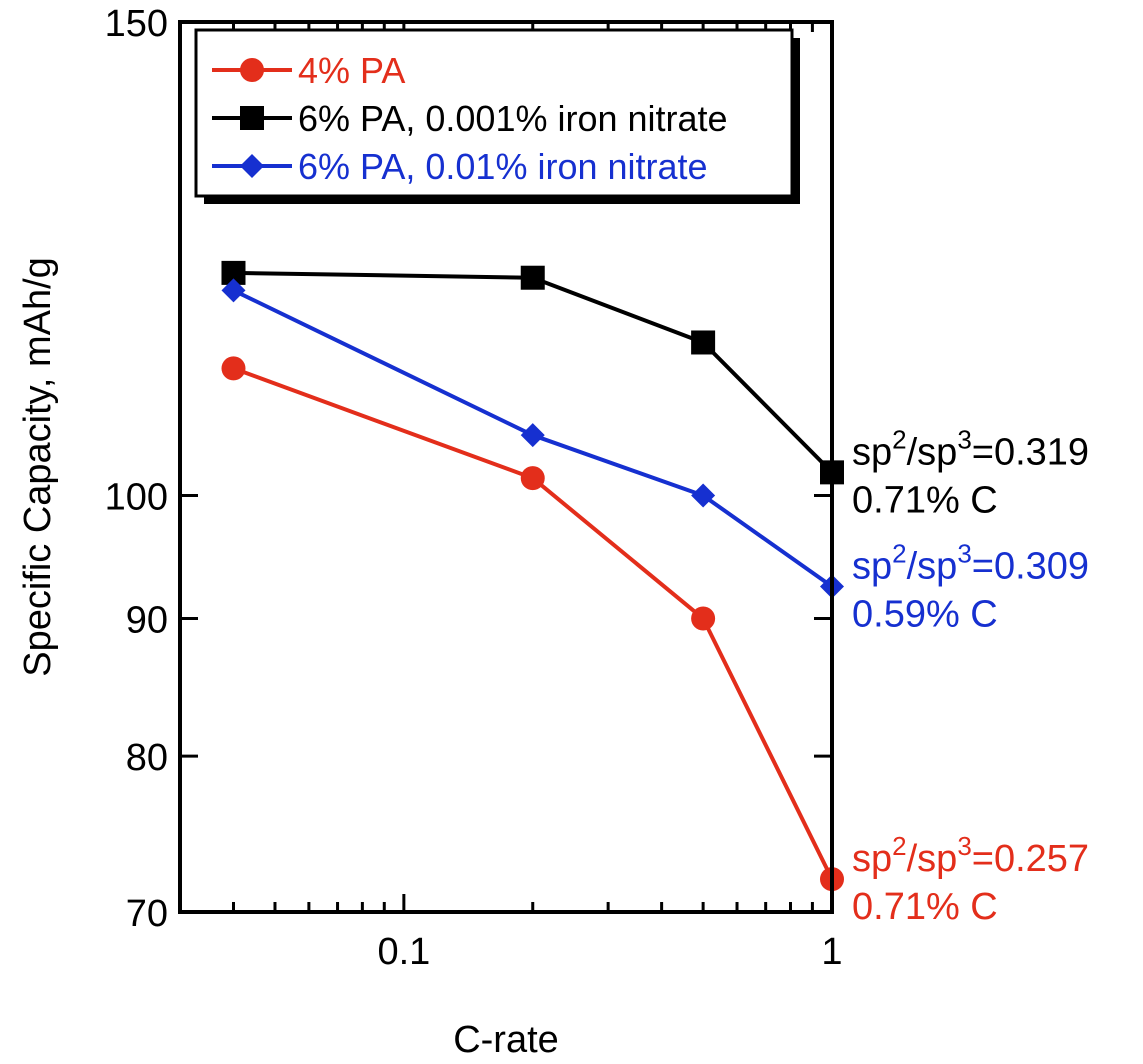  Describe the element at coordinates (513, 118) in the screenshot. I see `legend-label: 6% PA, 0.001% iron nitrate` at that location.